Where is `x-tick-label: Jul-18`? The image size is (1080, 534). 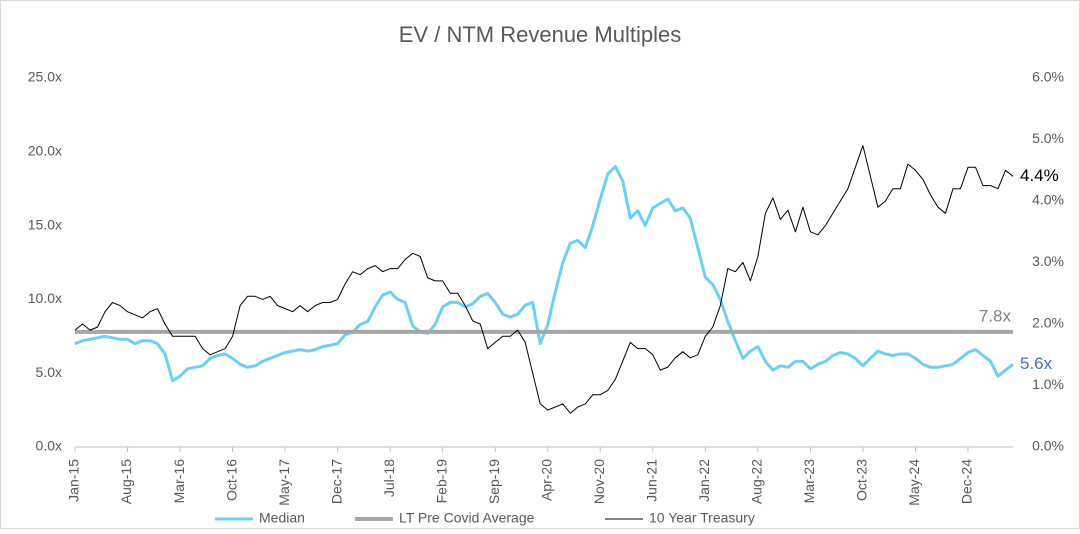 x-tick-label: Jul-18 is located at coordinates (389, 478).